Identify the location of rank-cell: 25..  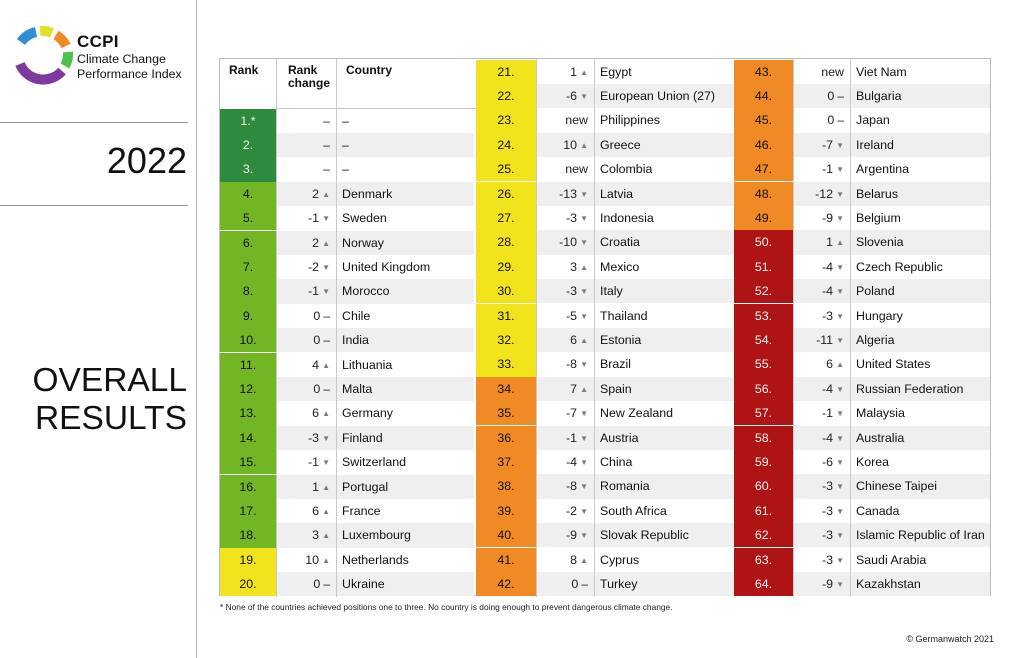
(506, 169).